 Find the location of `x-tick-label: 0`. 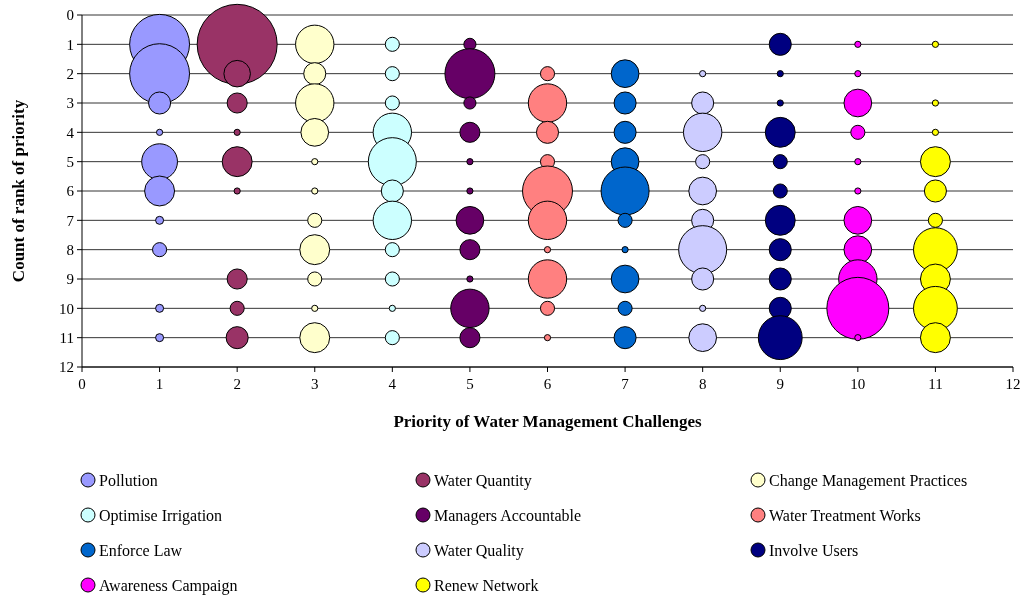

x-tick-label: 0 is located at coordinates (82, 384).